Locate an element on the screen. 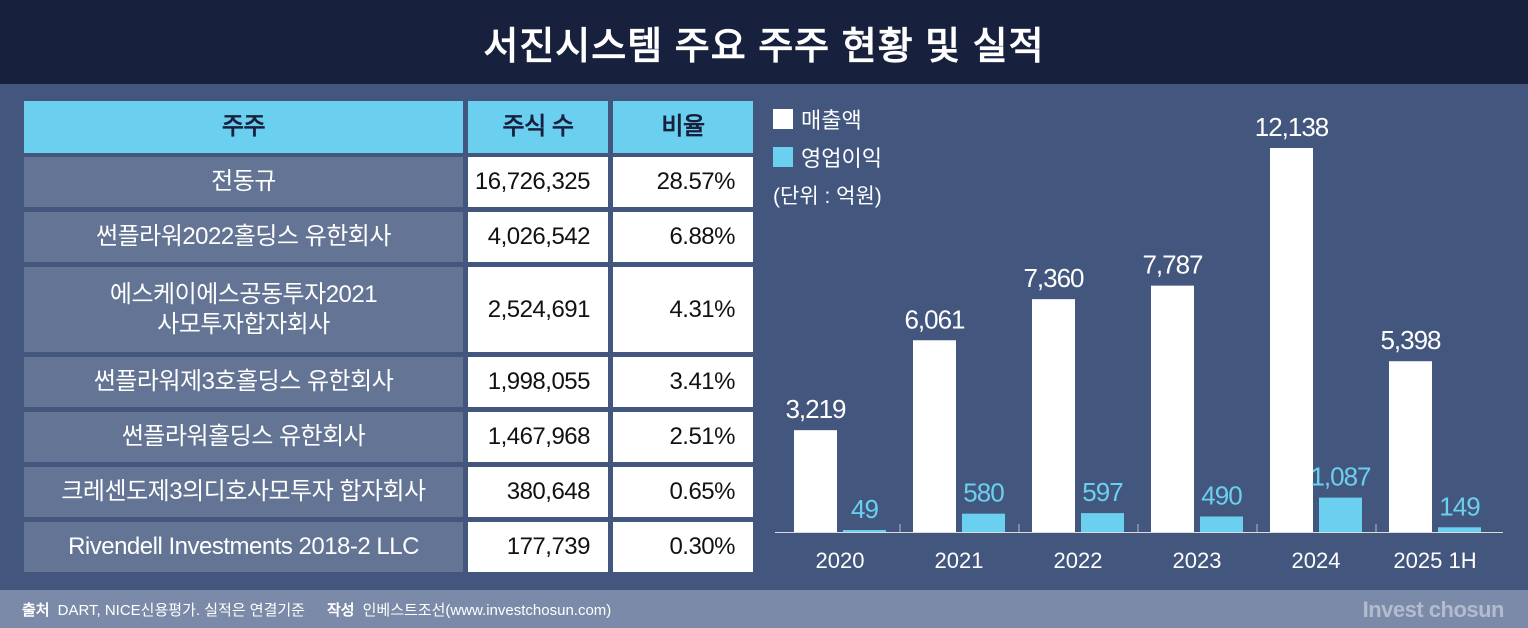 This screenshot has height=628, width=1528. x-tick-label: 2020 is located at coordinates (840, 560).